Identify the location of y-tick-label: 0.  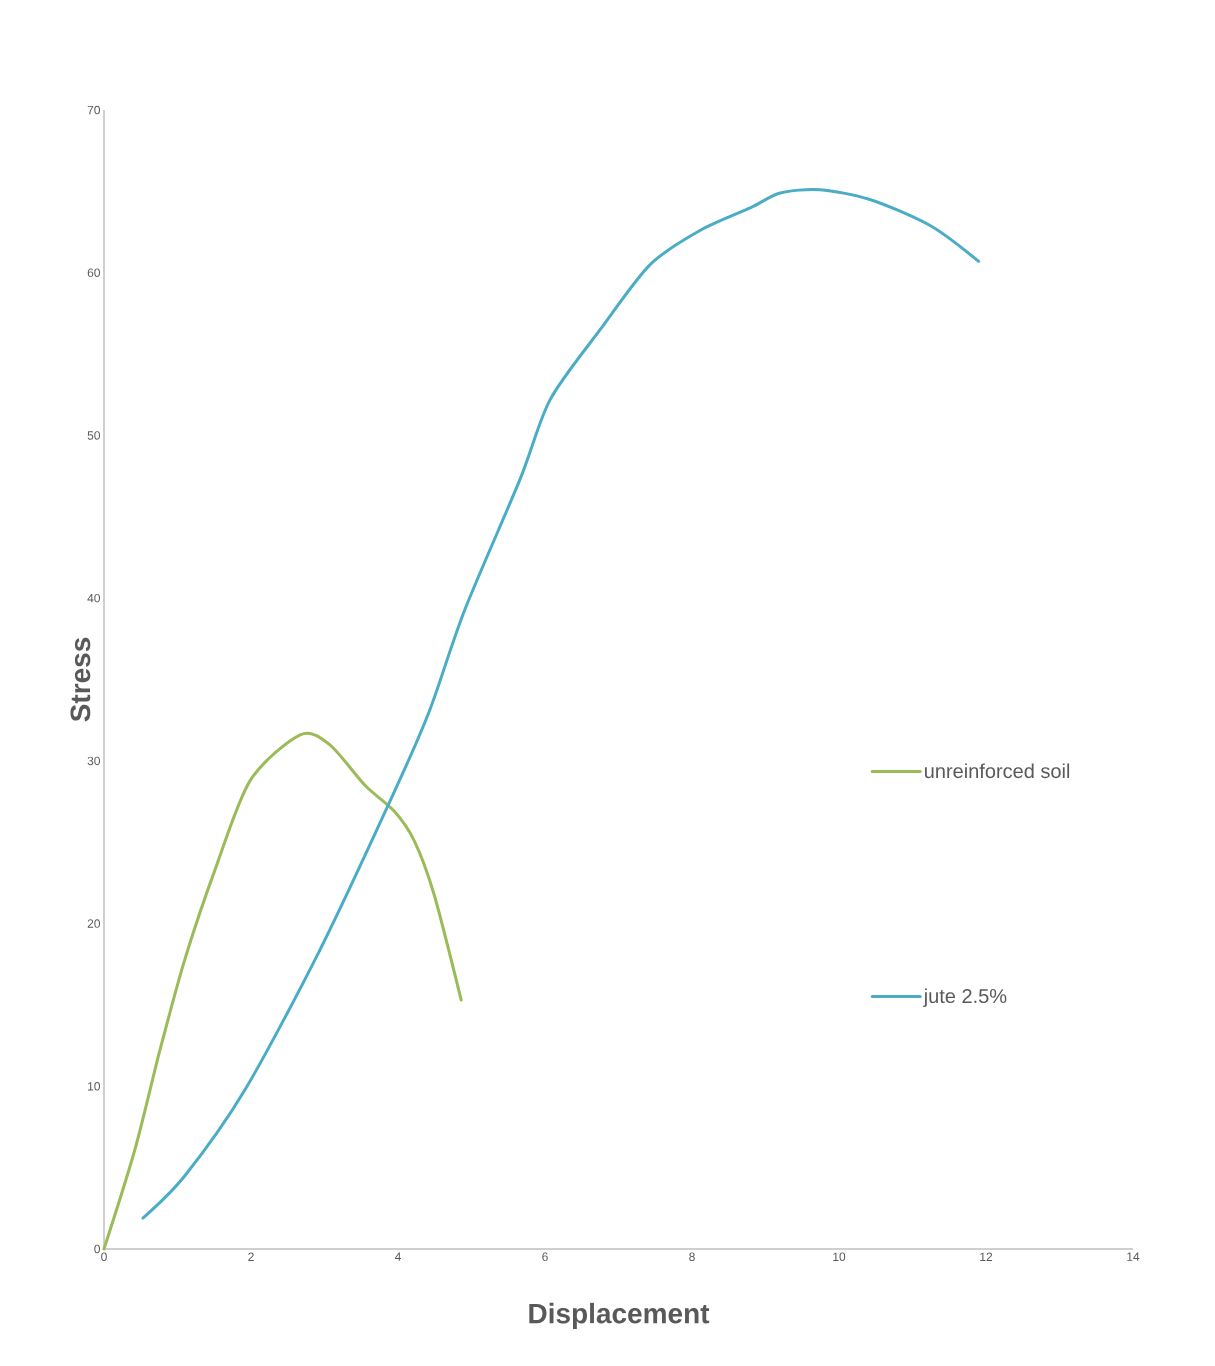
(97, 1249).